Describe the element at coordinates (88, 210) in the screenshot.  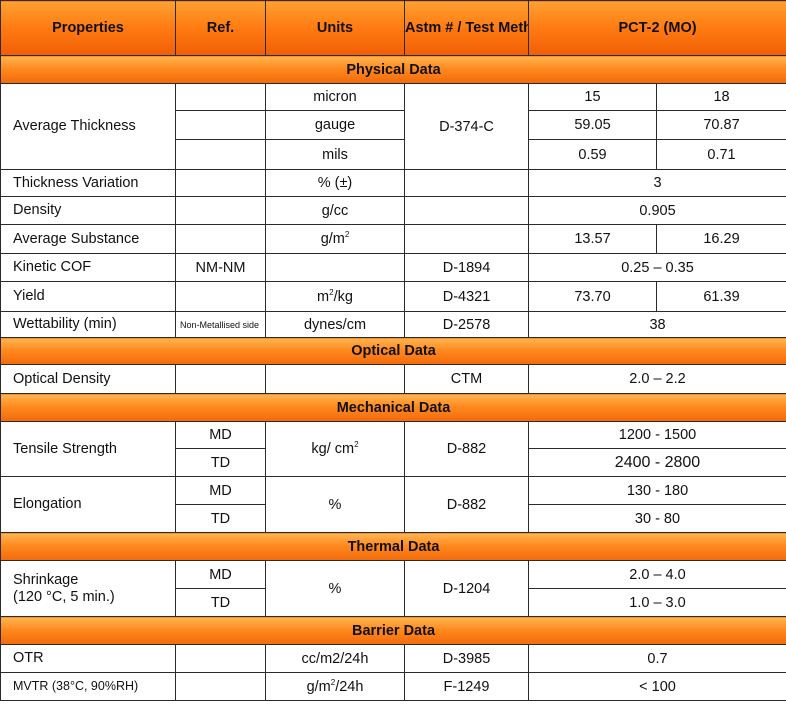
I see `property-label: Density` at that location.